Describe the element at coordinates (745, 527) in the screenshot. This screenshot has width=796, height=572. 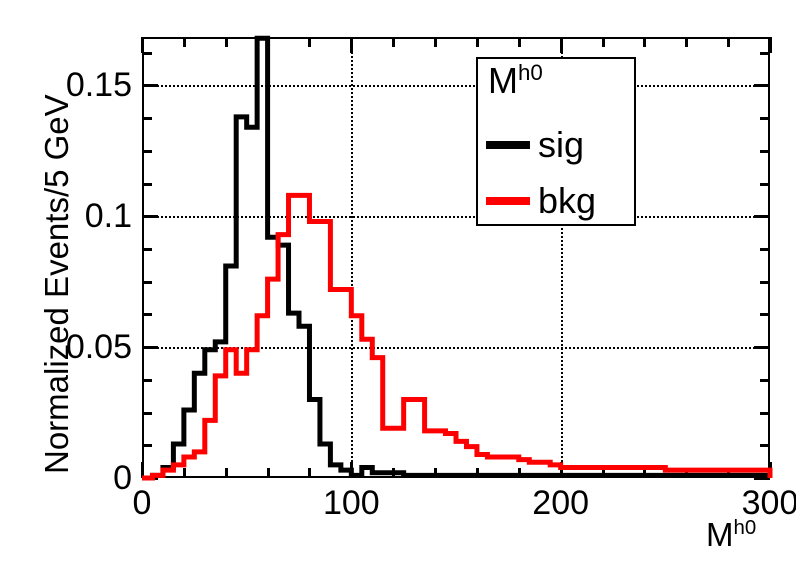
I see `x-axis-title-superscript: h0` at that location.